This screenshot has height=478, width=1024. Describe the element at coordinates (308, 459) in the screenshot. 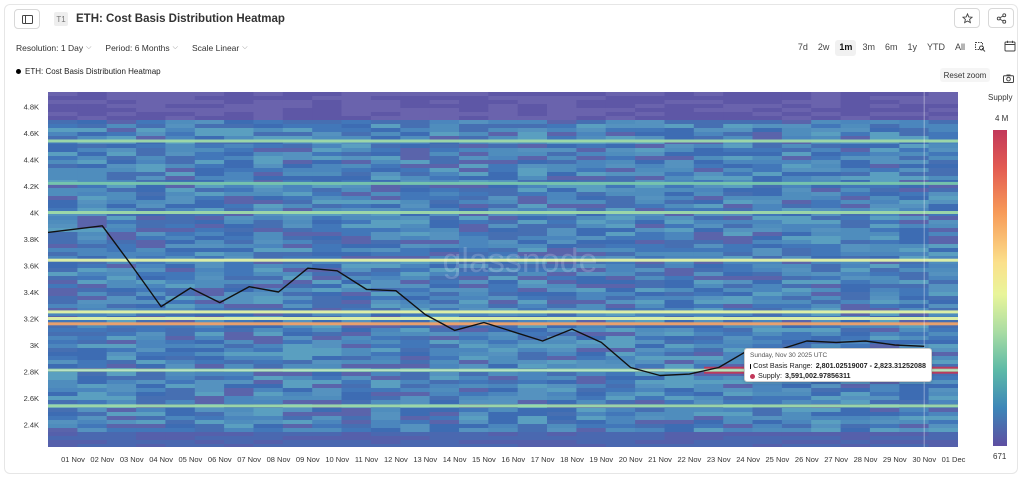

I see `x-tick-label: 09 Nov` at that location.